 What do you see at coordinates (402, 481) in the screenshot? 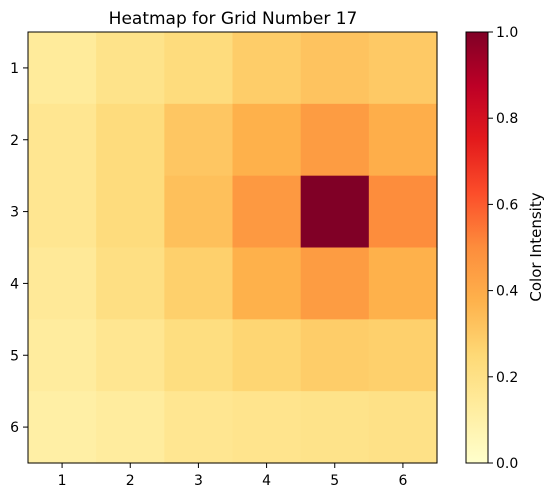
I see `x-tick-label: 6` at bounding box center [402, 481].